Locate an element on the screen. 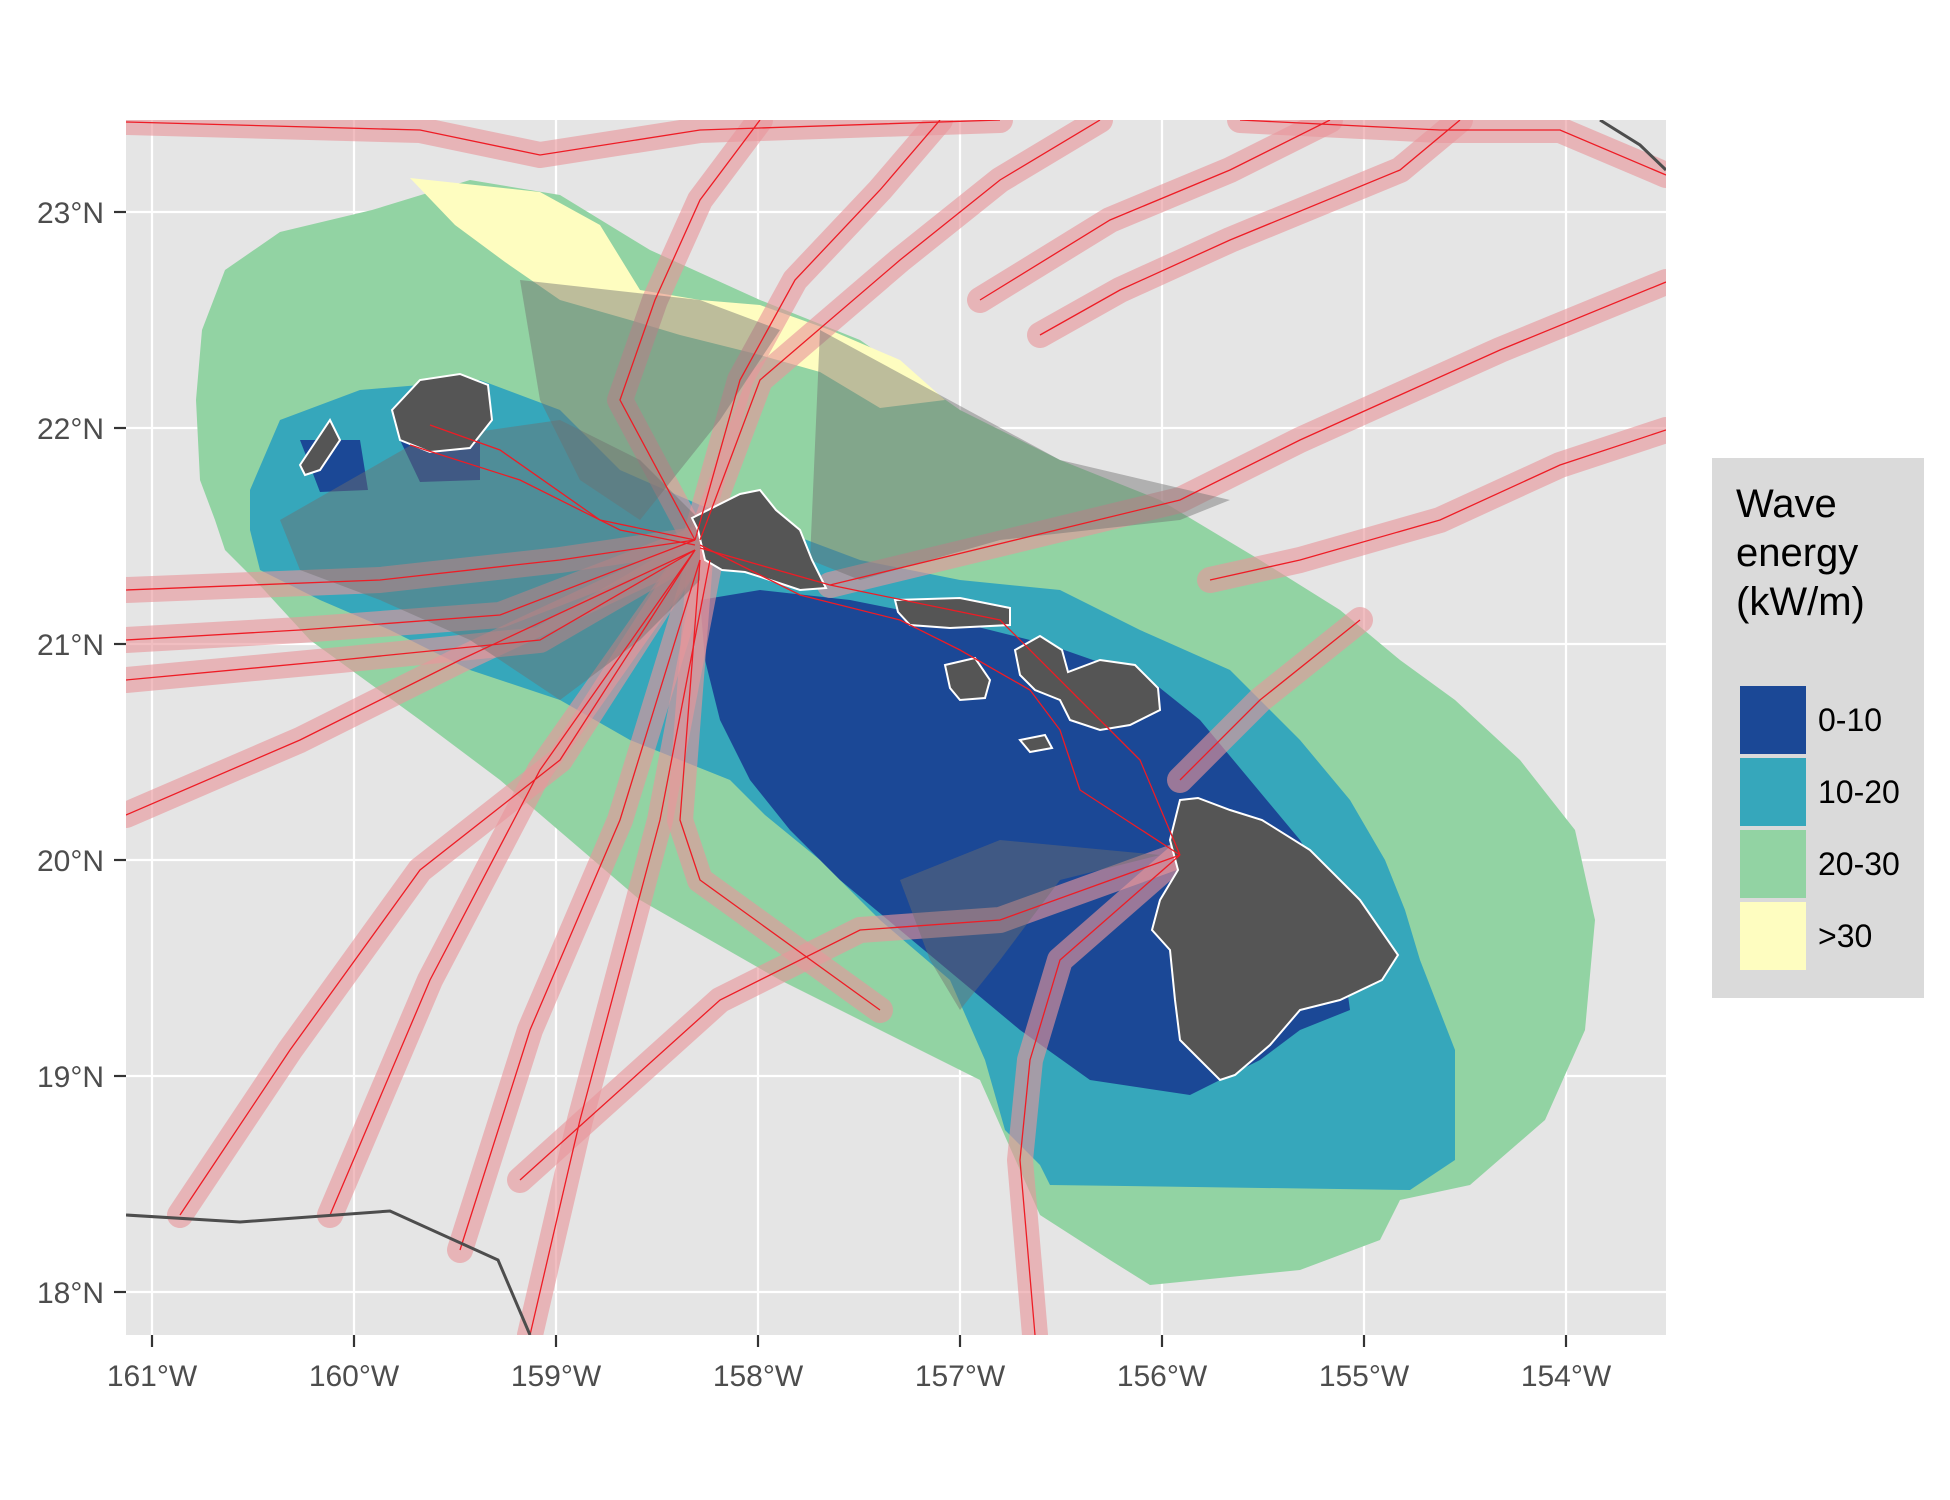 The width and height of the screenshot is (1950, 1500). legend-label: 20-30 is located at coordinates (1859, 864).